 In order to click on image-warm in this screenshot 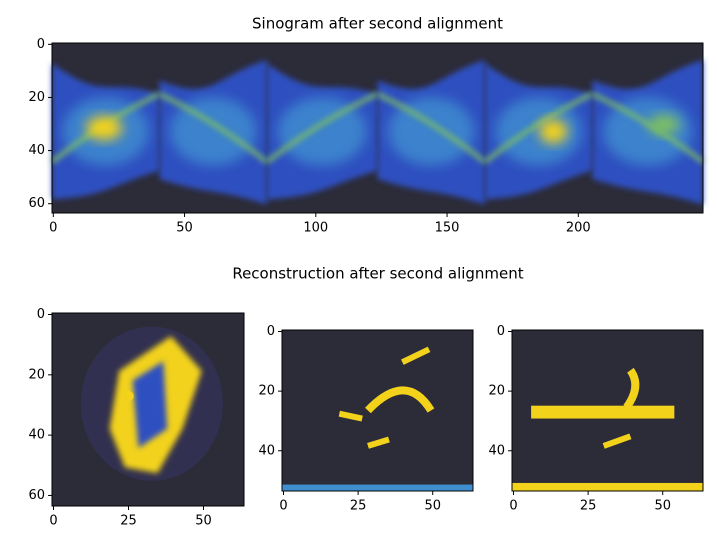, I will do `click(663, 124)`.